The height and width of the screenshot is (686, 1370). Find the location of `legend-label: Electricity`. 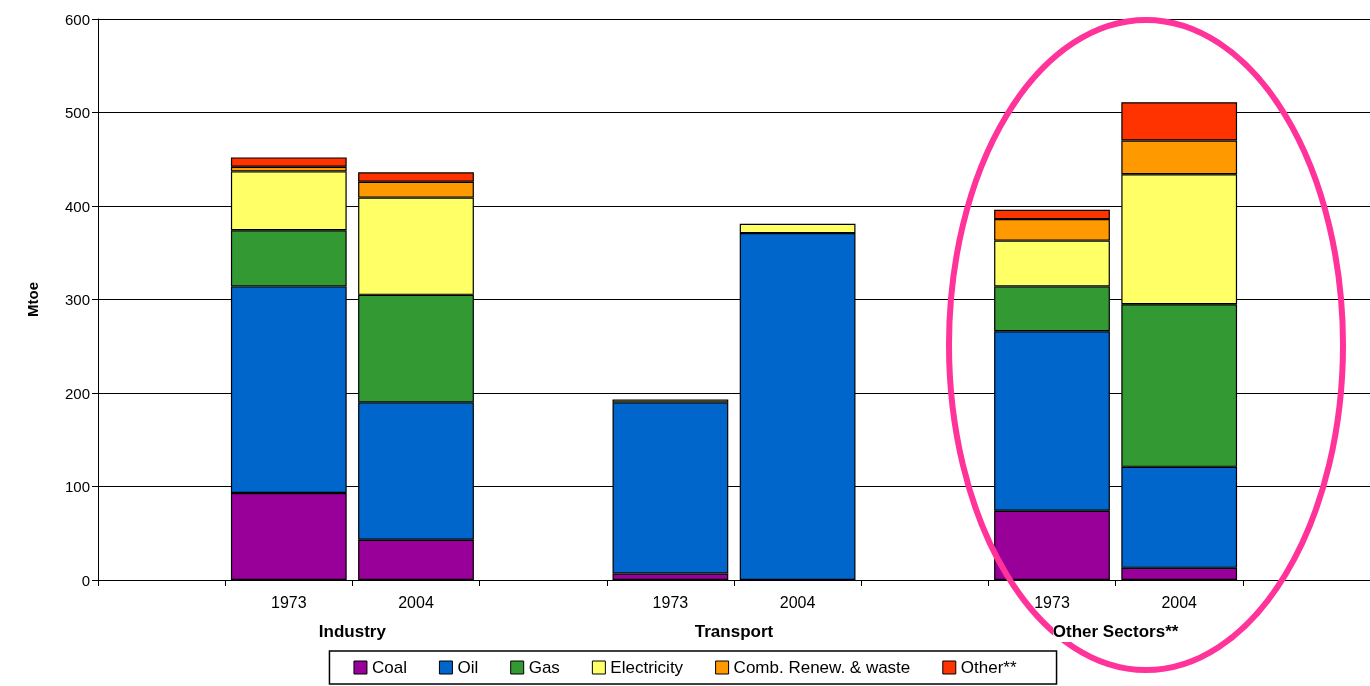

legend-label: Electricity is located at coordinates (647, 667).